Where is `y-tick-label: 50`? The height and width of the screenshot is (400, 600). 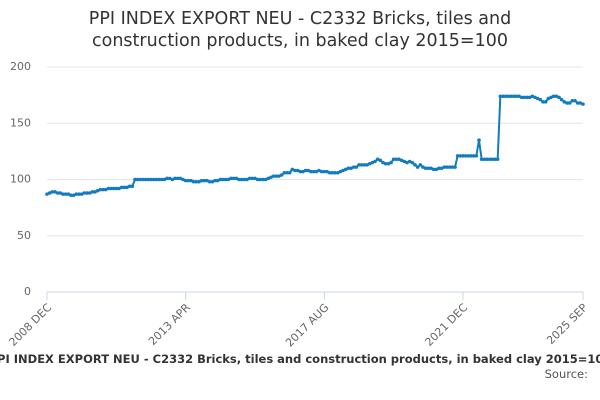
y-tick-label: 50 is located at coordinates (24, 235).